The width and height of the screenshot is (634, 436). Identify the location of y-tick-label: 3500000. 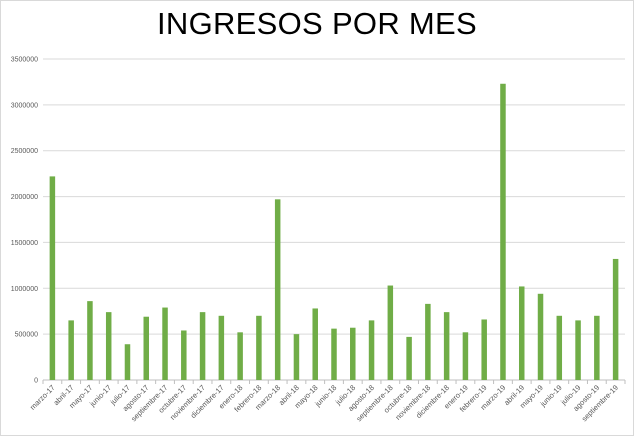
(24, 60).